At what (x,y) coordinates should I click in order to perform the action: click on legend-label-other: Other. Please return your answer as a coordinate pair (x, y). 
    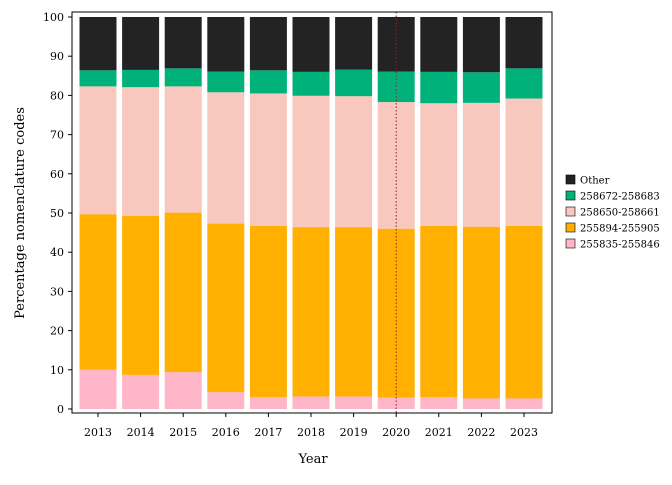
    Looking at the image, I should click on (595, 181).